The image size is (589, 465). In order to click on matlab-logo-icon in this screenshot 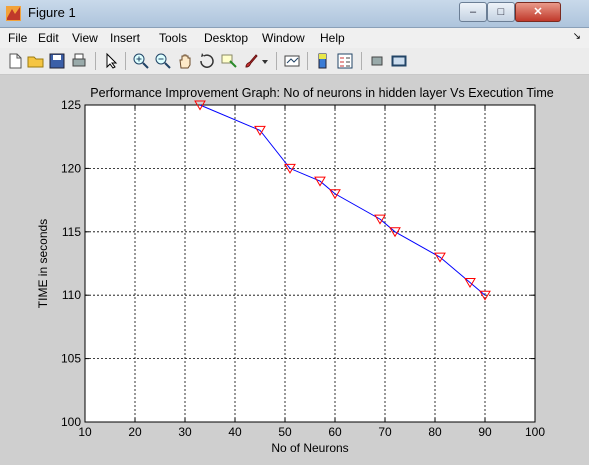, I will do `click(13, 13)`.